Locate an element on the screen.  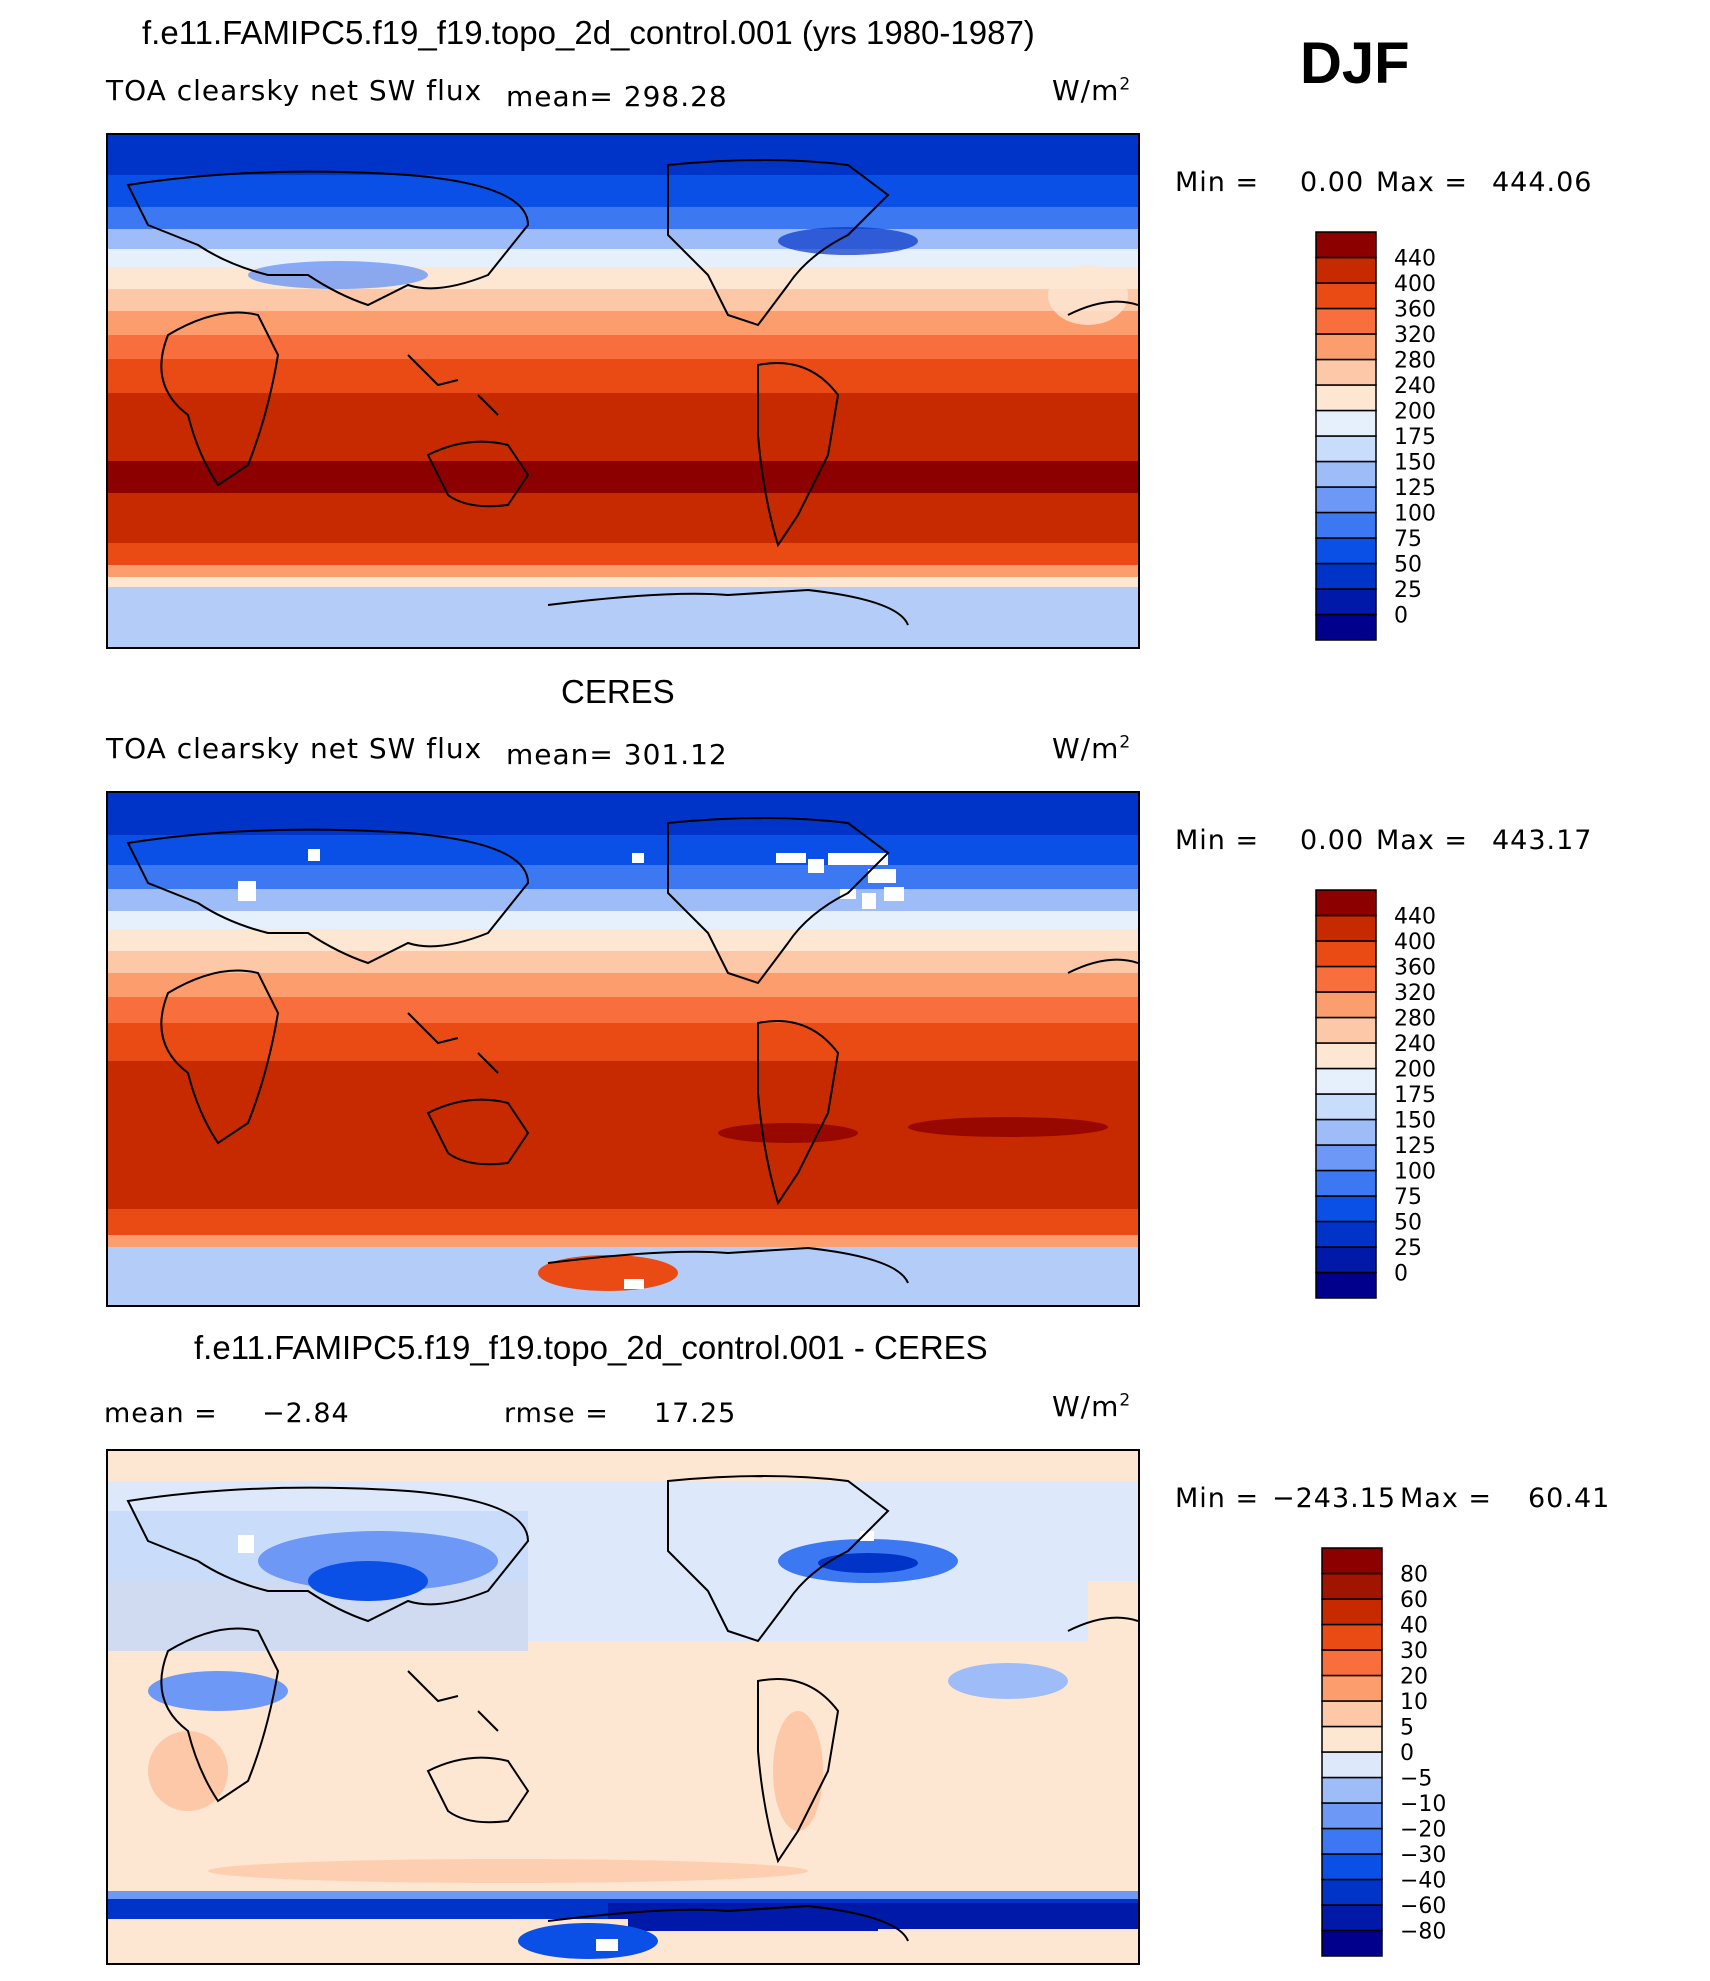
panel3-colorbar: −80 −60 −40 −30 −20 −10 −5 0 5 10 20 30 40 60 80 is located at coordinates (1416, 1755).